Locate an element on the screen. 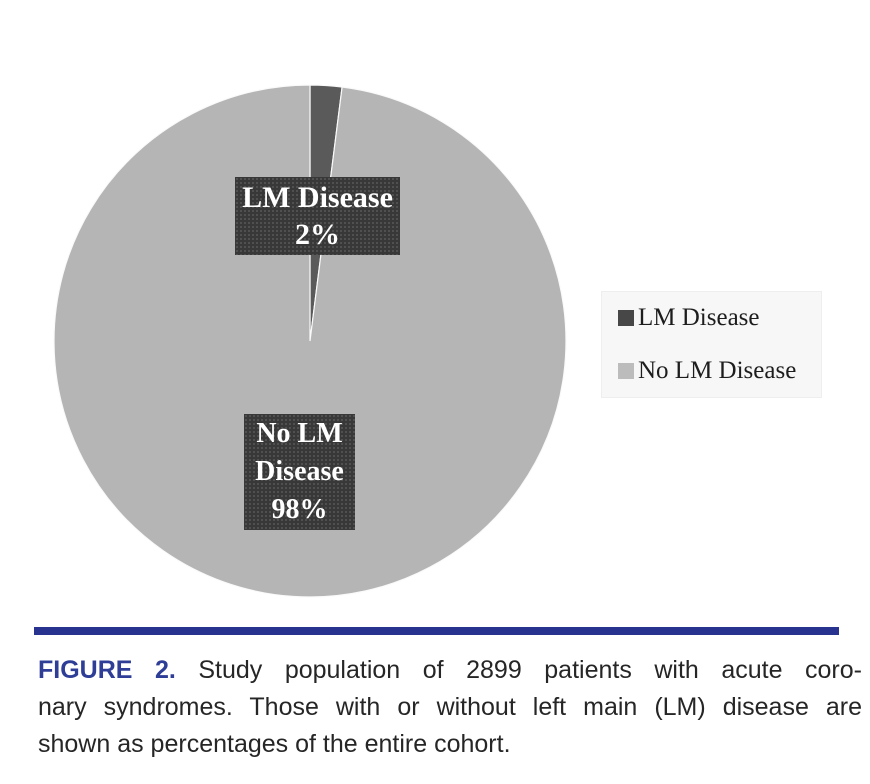 The height and width of the screenshot is (784, 870). pie-label-lm-line1: LM Disease is located at coordinates (317, 197).